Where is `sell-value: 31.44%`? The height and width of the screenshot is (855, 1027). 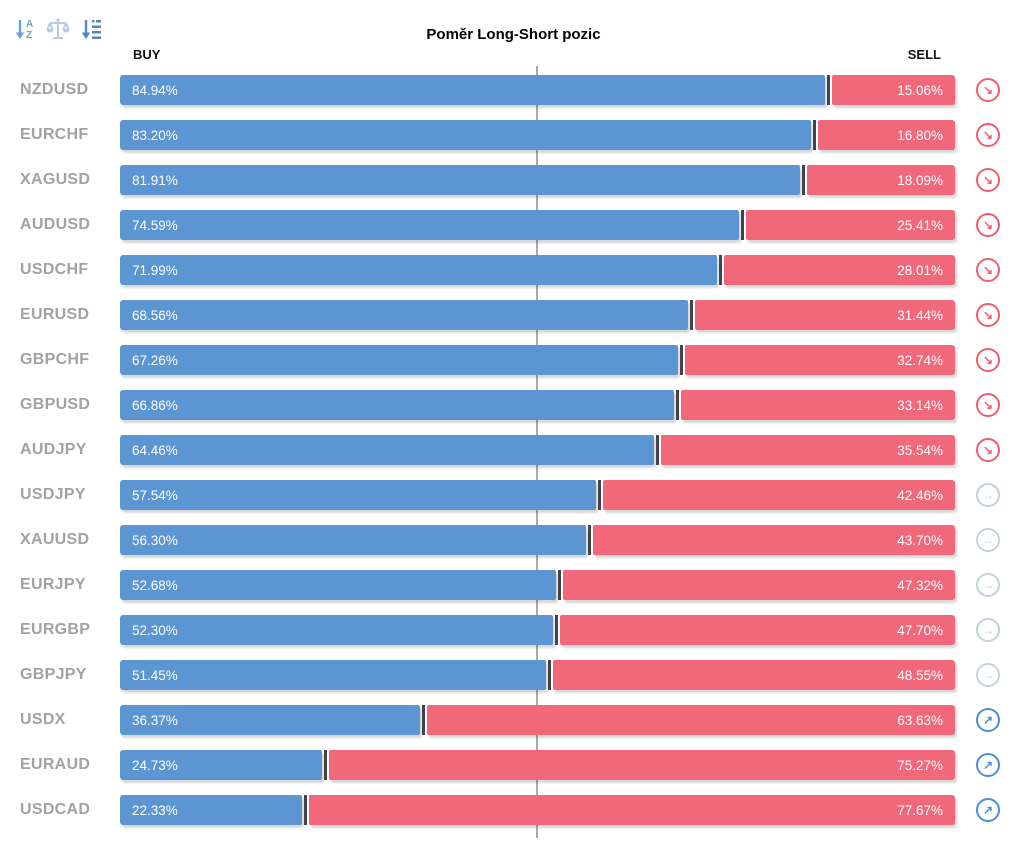
sell-value: 31.44% is located at coordinates (920, 315).